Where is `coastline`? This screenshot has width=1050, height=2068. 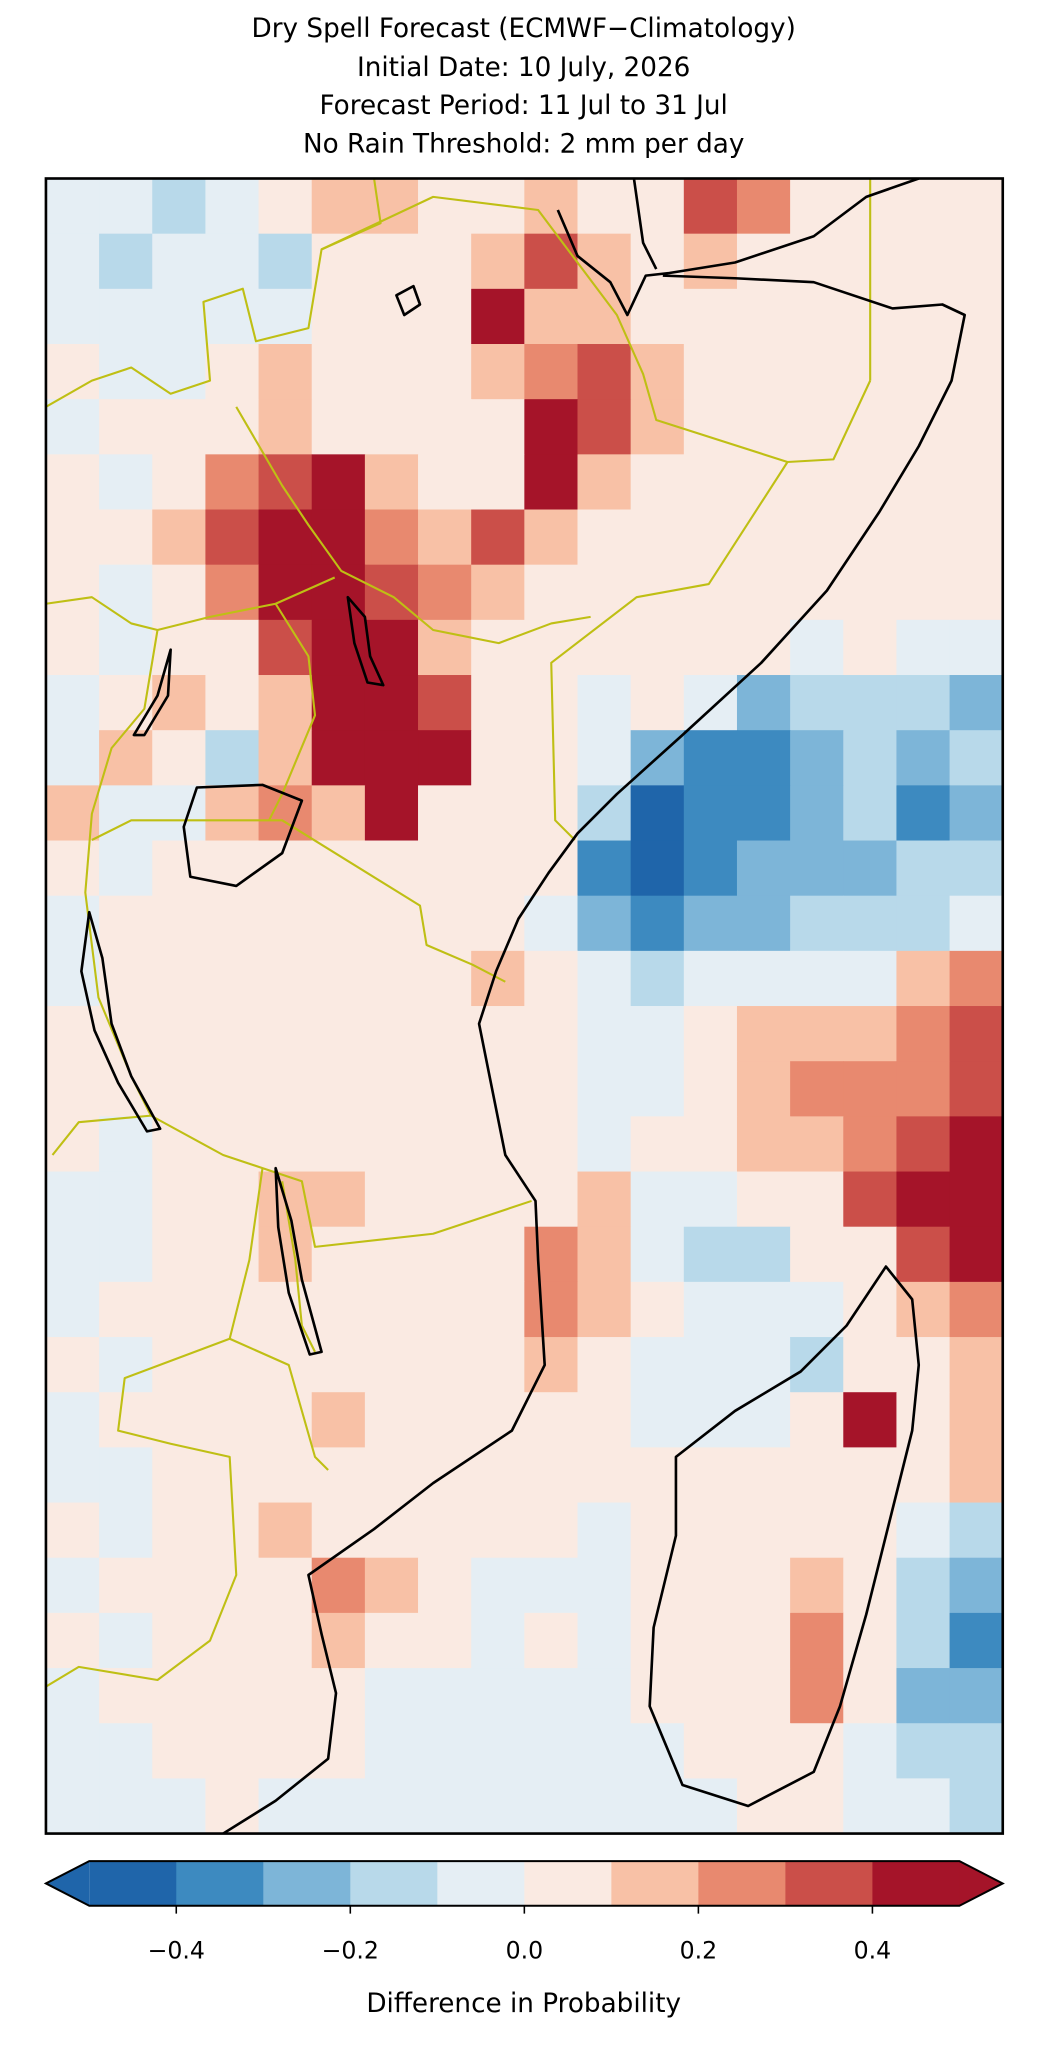 coastline is located at coordinates (738, 247).